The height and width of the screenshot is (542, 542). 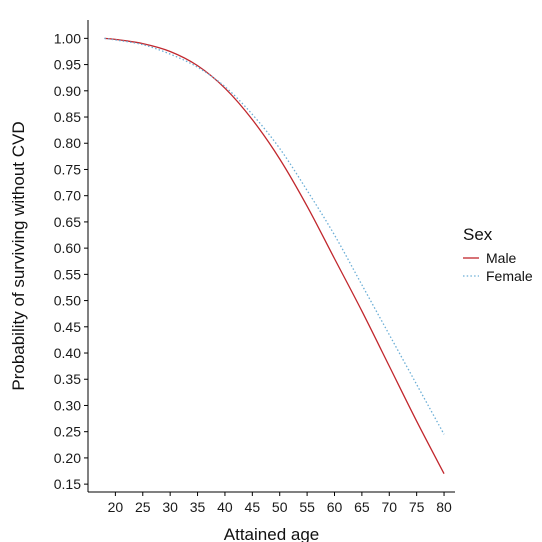 I want to click on x-tick-label: 50, so click(x=280, y=507).